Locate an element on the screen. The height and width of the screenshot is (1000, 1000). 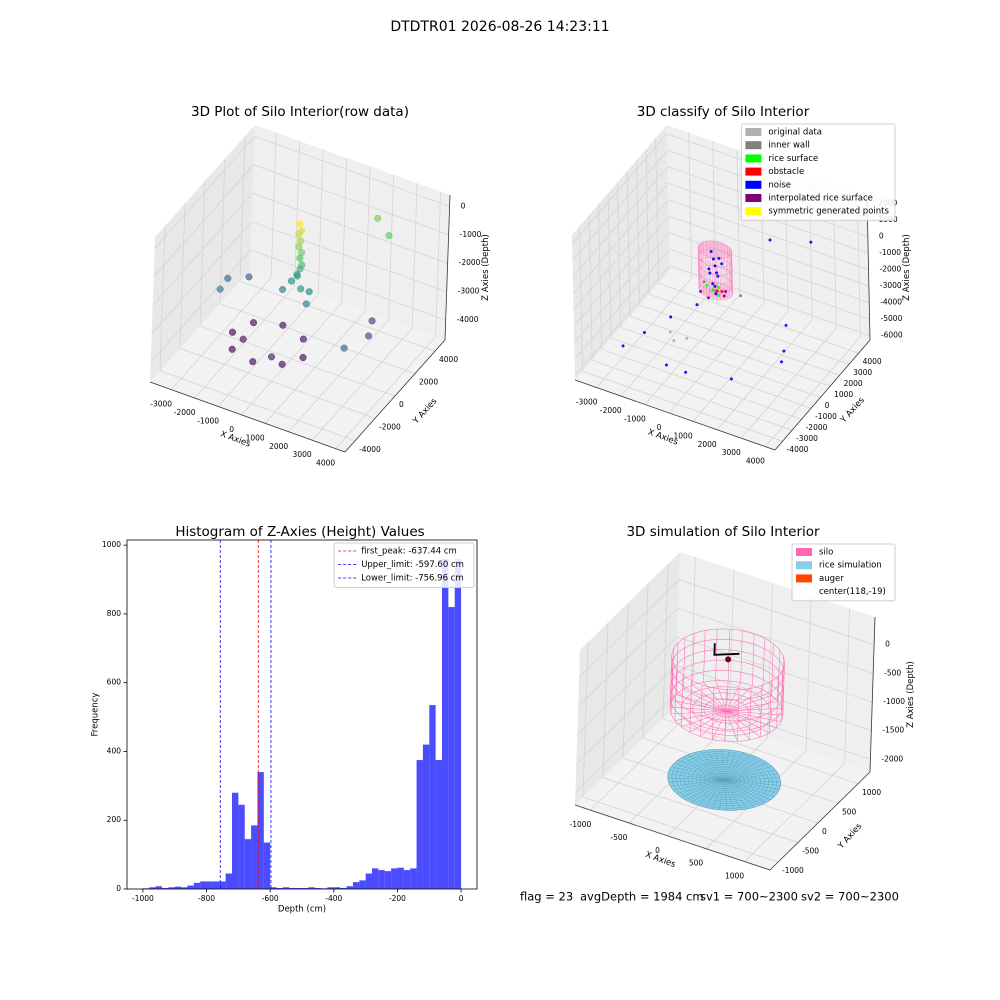
y-tick-label: -2000 is located at coordinates (390, 426).